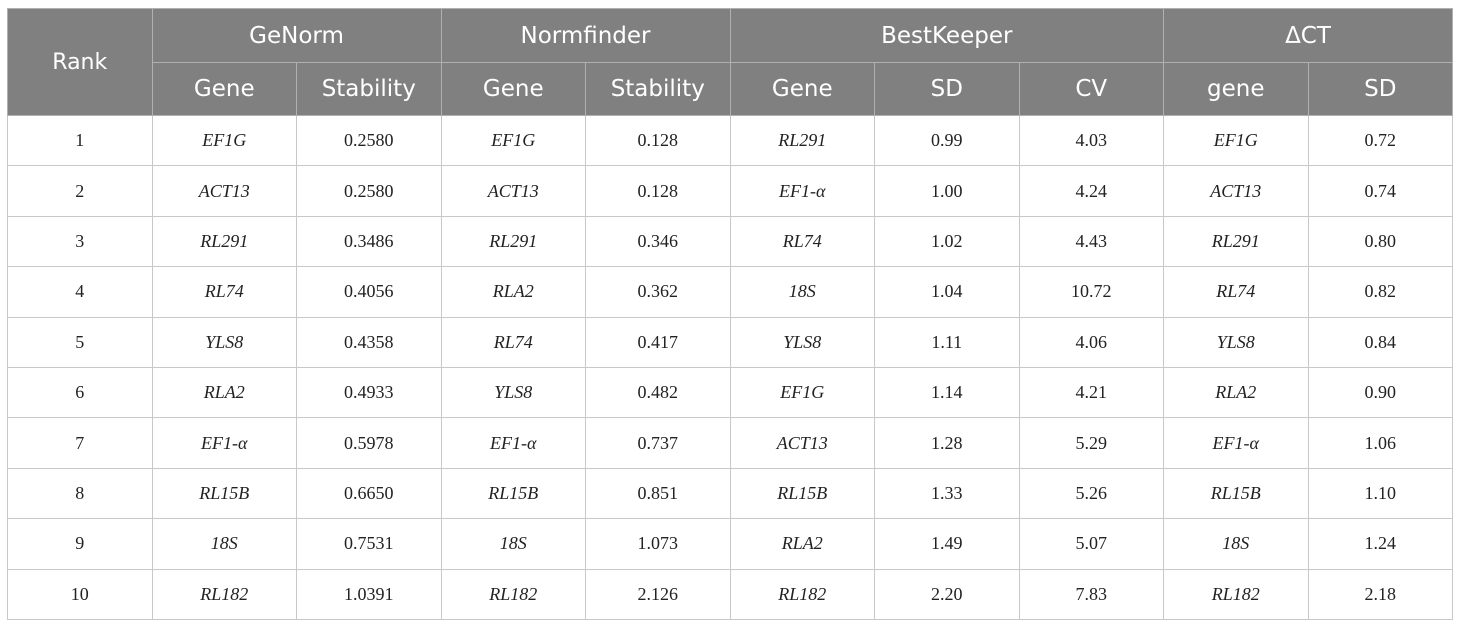 This screenshot has height=620, width=1460. I want to click on group-header: BestKeeper, so click(946, 35).